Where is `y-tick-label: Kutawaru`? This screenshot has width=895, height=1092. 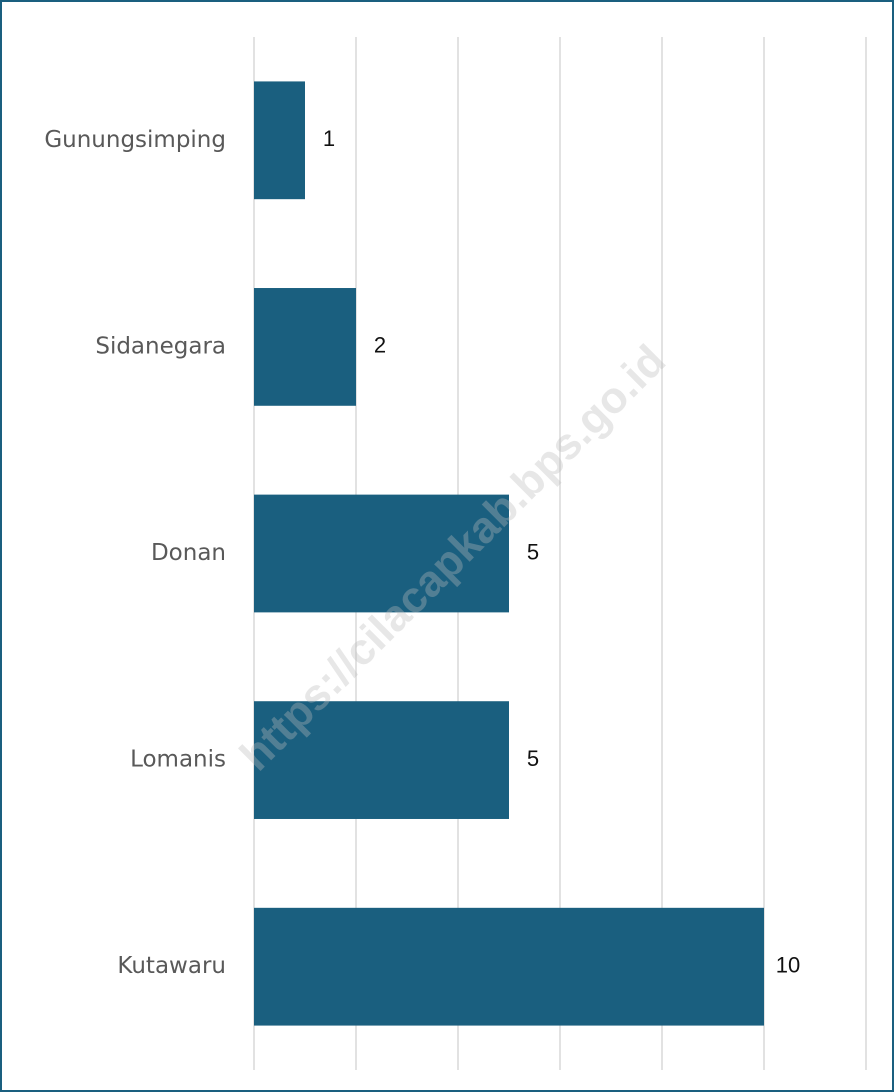 y-tick-label: Kutawaru is located at coordinates (171, 966).